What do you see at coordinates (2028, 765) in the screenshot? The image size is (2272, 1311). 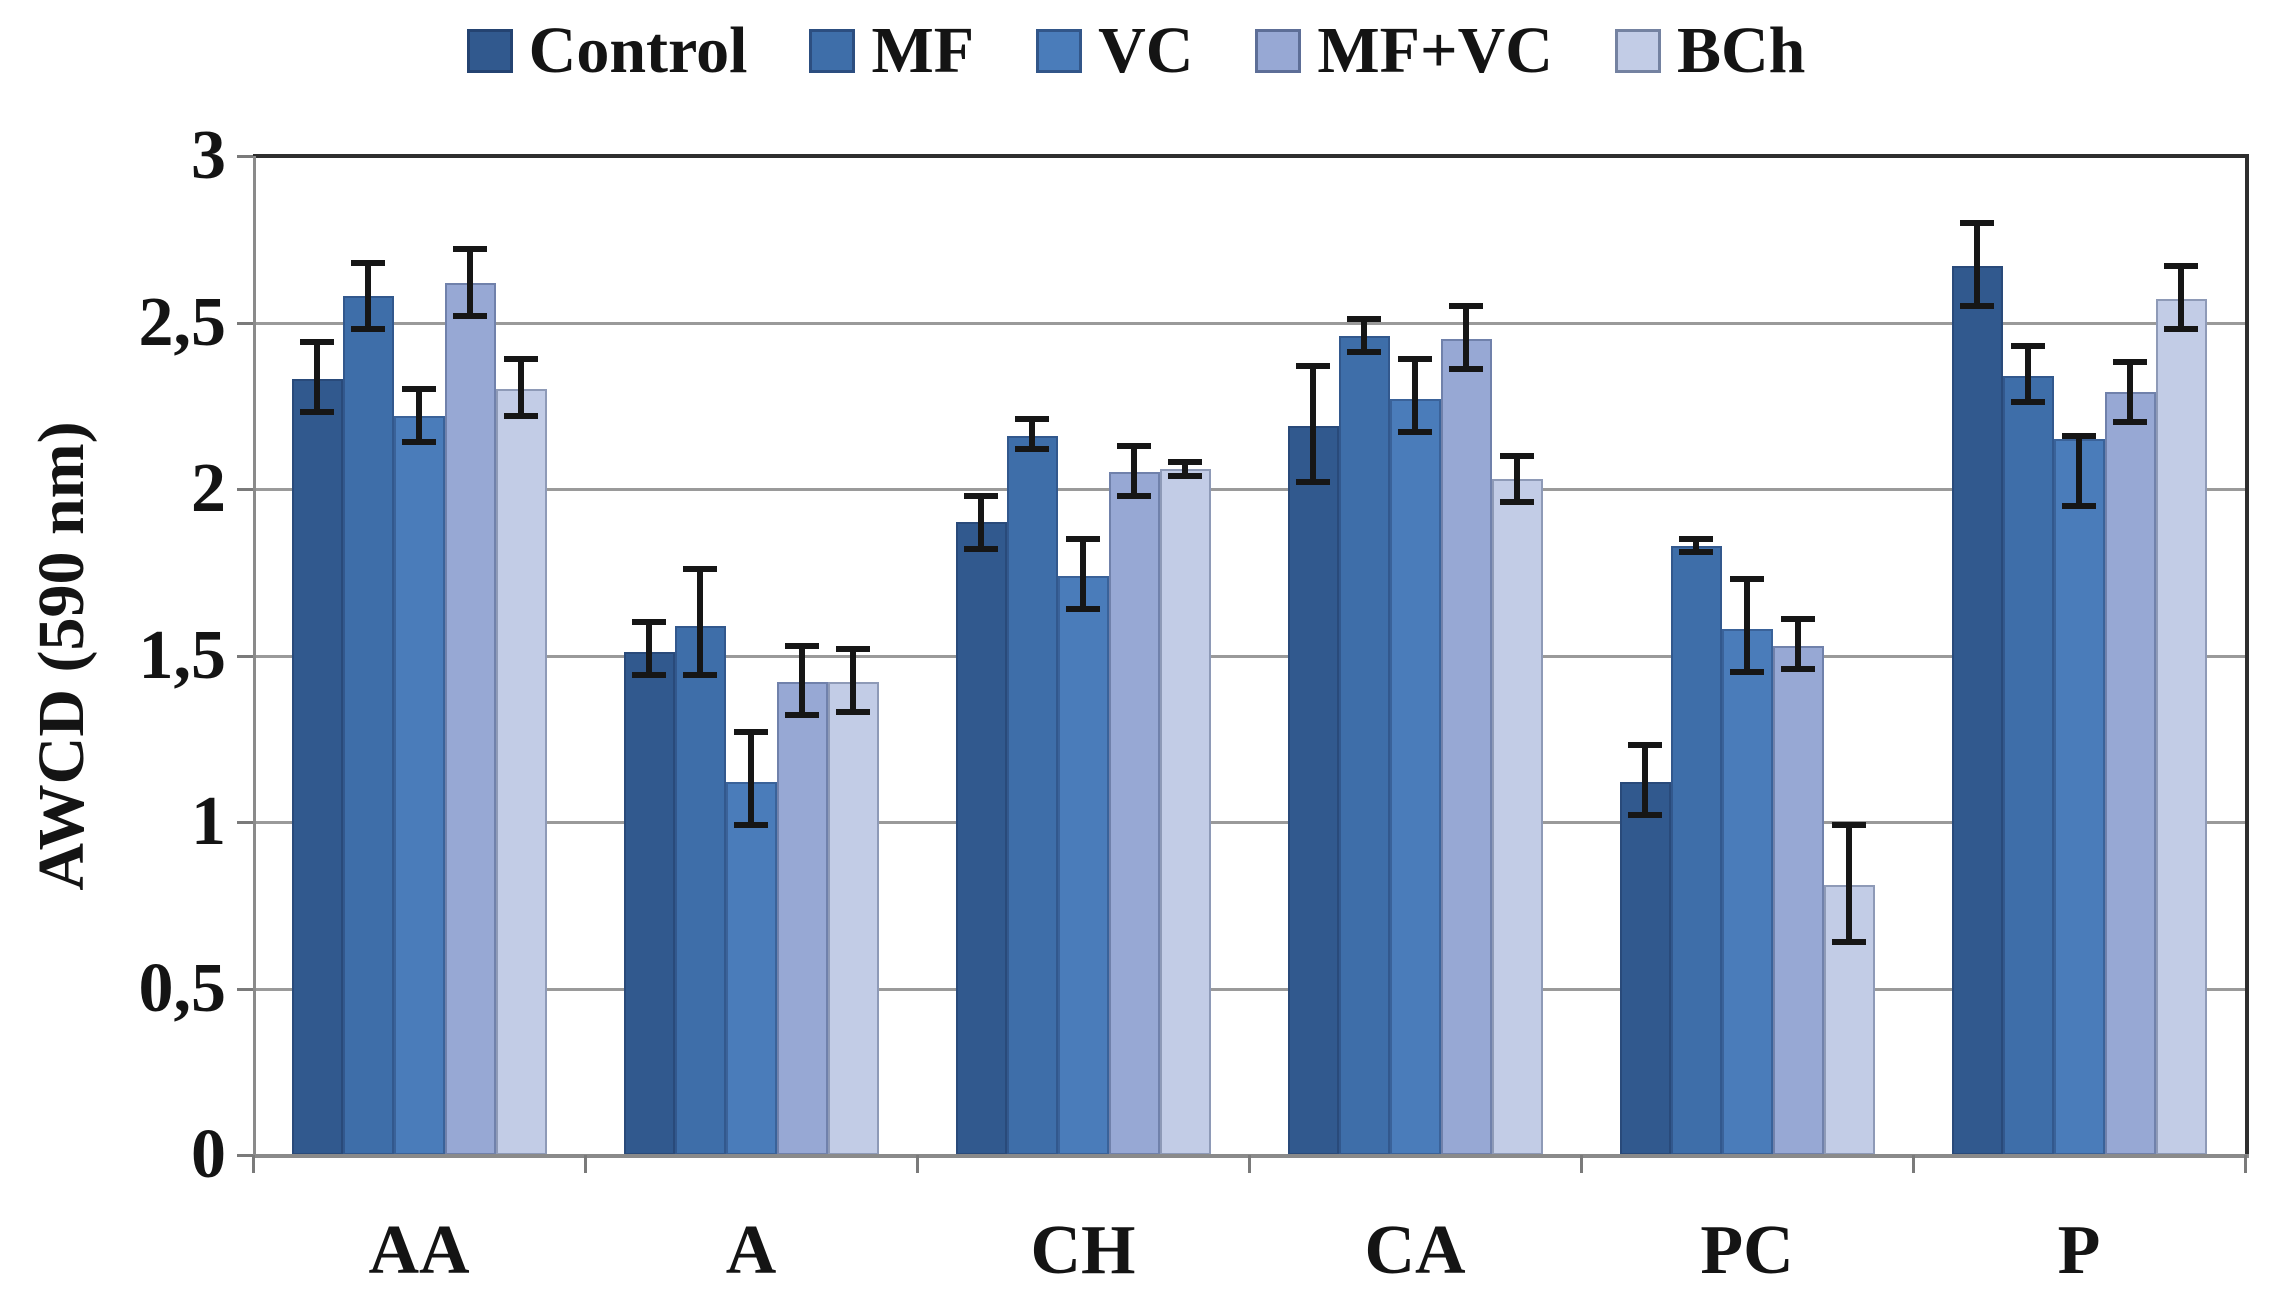 I see `bar-mf-p` at bounding box center [2028, 765].